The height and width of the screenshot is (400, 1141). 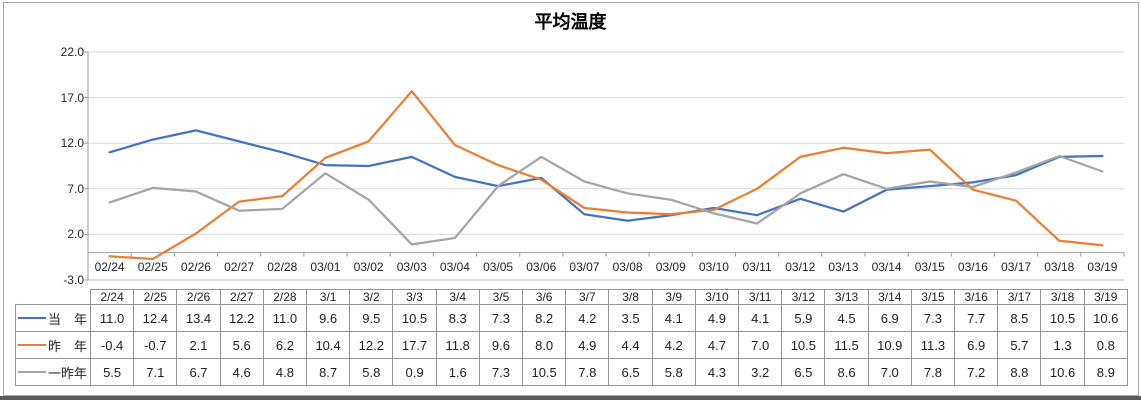 What do you see at coordinates (630, 297) in the screenshot?
I see `table-header-cell: 3/8` at bounding box center [630, 297].